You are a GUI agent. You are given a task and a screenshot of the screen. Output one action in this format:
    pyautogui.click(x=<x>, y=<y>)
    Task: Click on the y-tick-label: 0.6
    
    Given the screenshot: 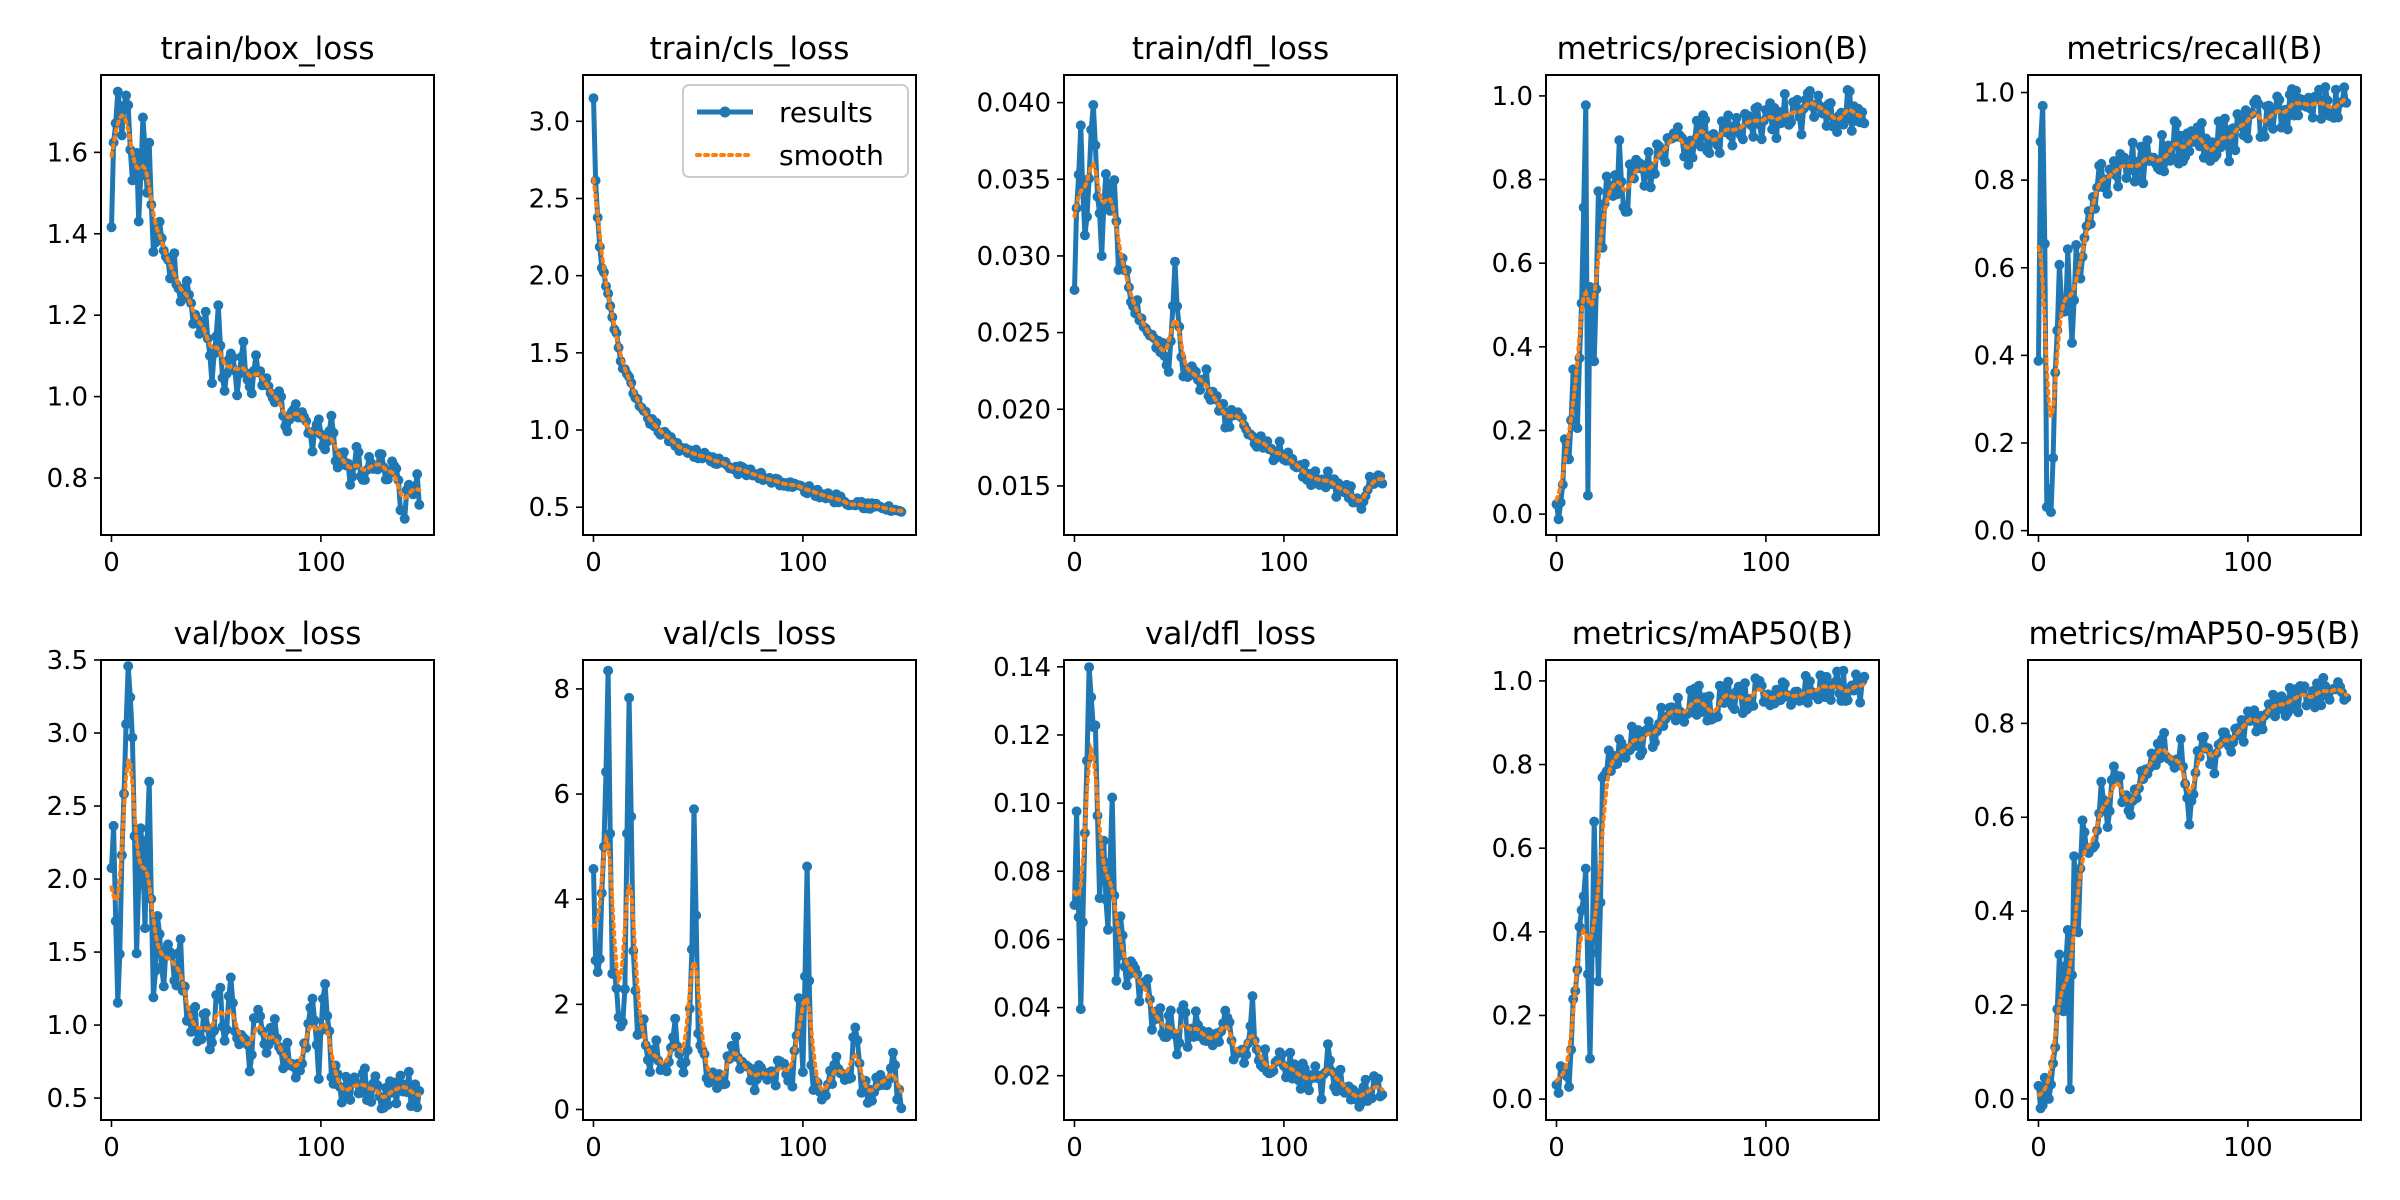 What is the action you would take?
    pyautogui.click(x=1994, y=818)
    